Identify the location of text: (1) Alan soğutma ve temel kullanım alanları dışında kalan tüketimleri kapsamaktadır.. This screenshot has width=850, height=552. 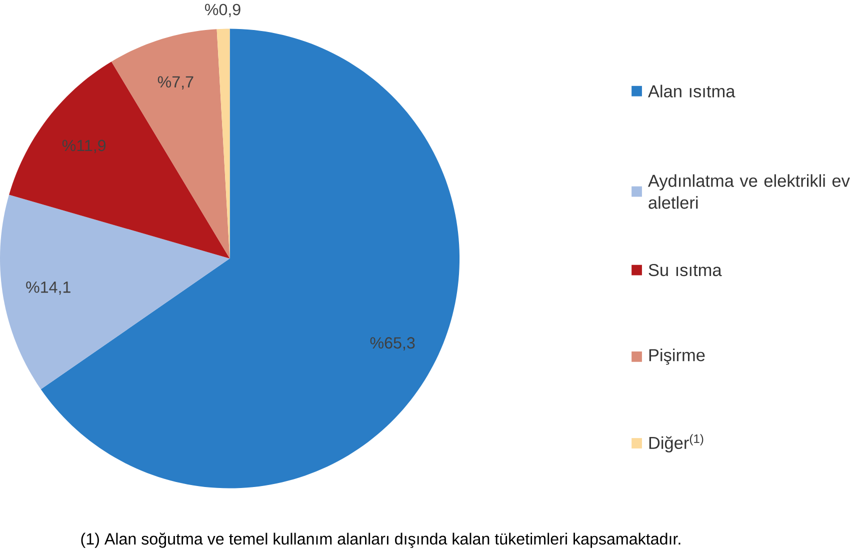
(380, 540).